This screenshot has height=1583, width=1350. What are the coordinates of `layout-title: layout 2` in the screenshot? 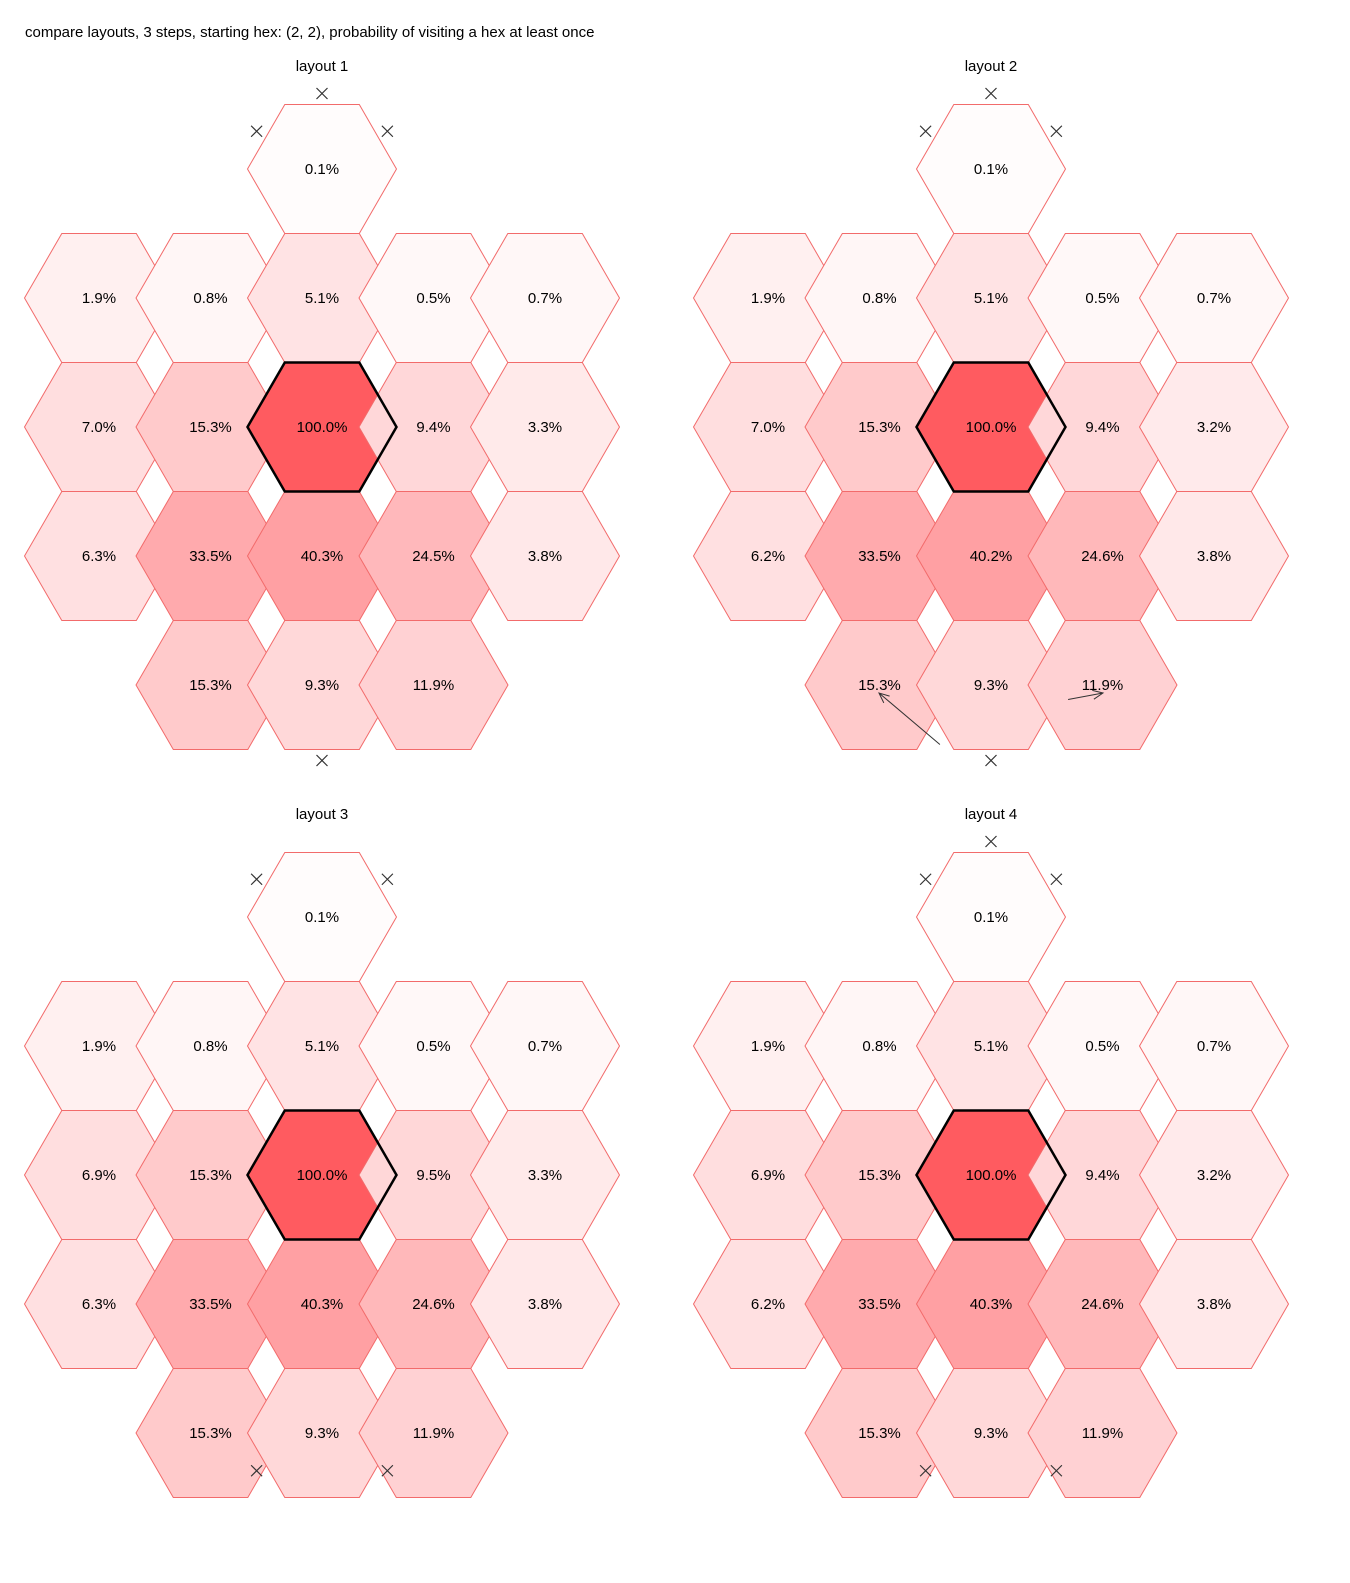 It's located at (991, 66).